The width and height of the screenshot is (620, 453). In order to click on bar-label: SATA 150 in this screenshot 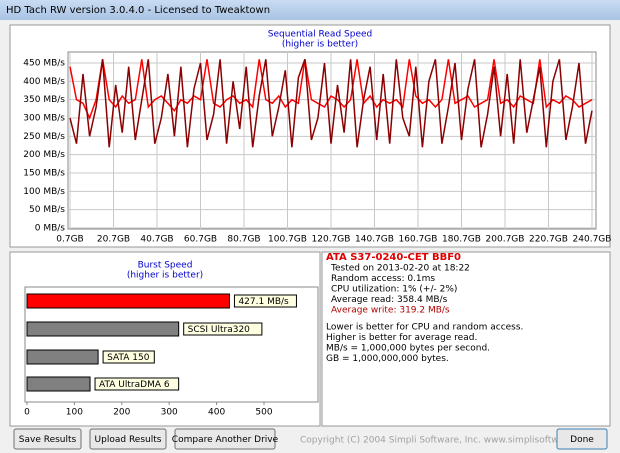, I will do `click(128, 358)`.